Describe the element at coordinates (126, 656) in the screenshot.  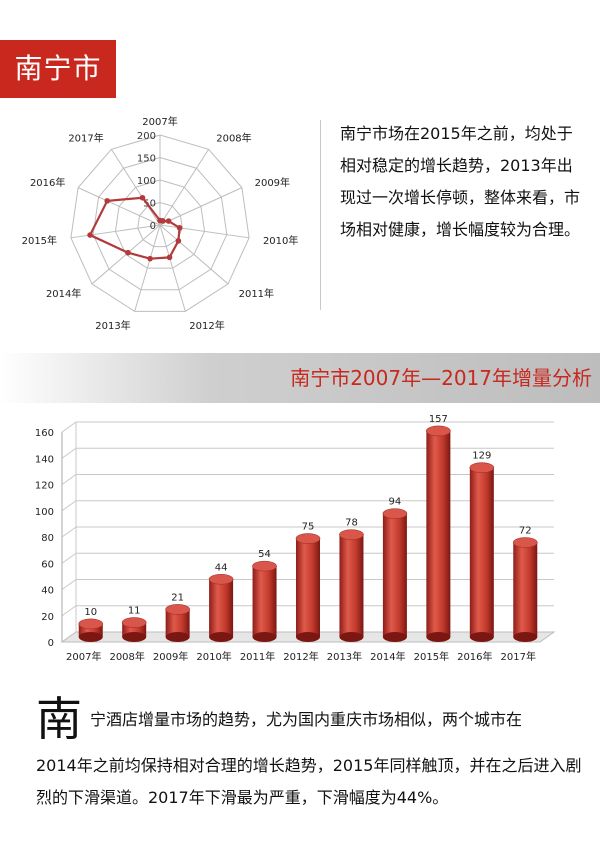
I see `bar-x-tick-label: 2008年` at that location.